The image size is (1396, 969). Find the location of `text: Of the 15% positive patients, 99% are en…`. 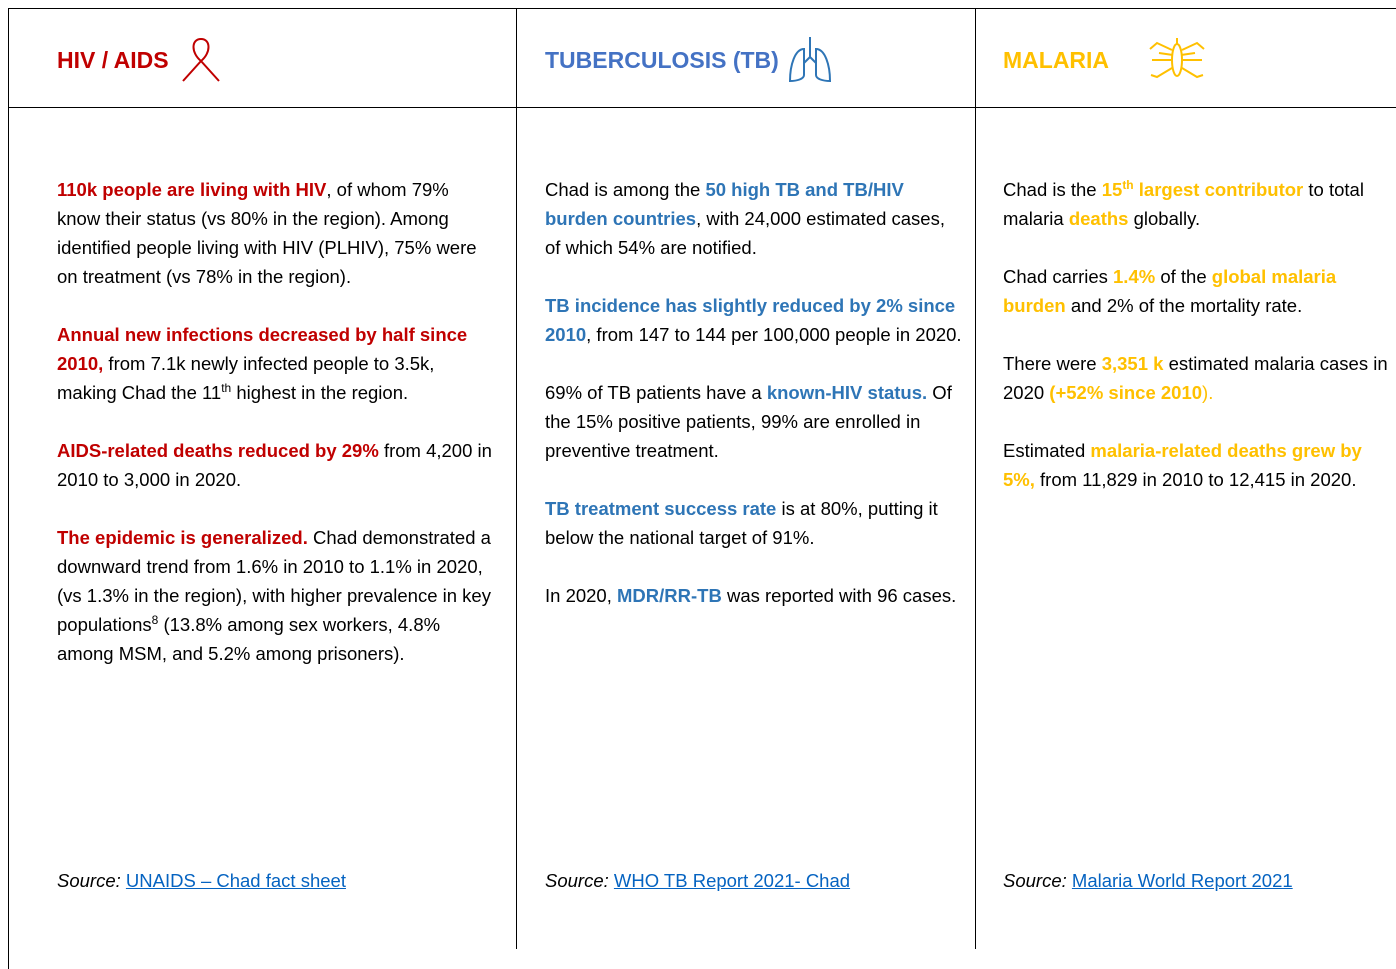

text: Of the 15% positive patients, 99% are en… is located at coordinates (748, 421).